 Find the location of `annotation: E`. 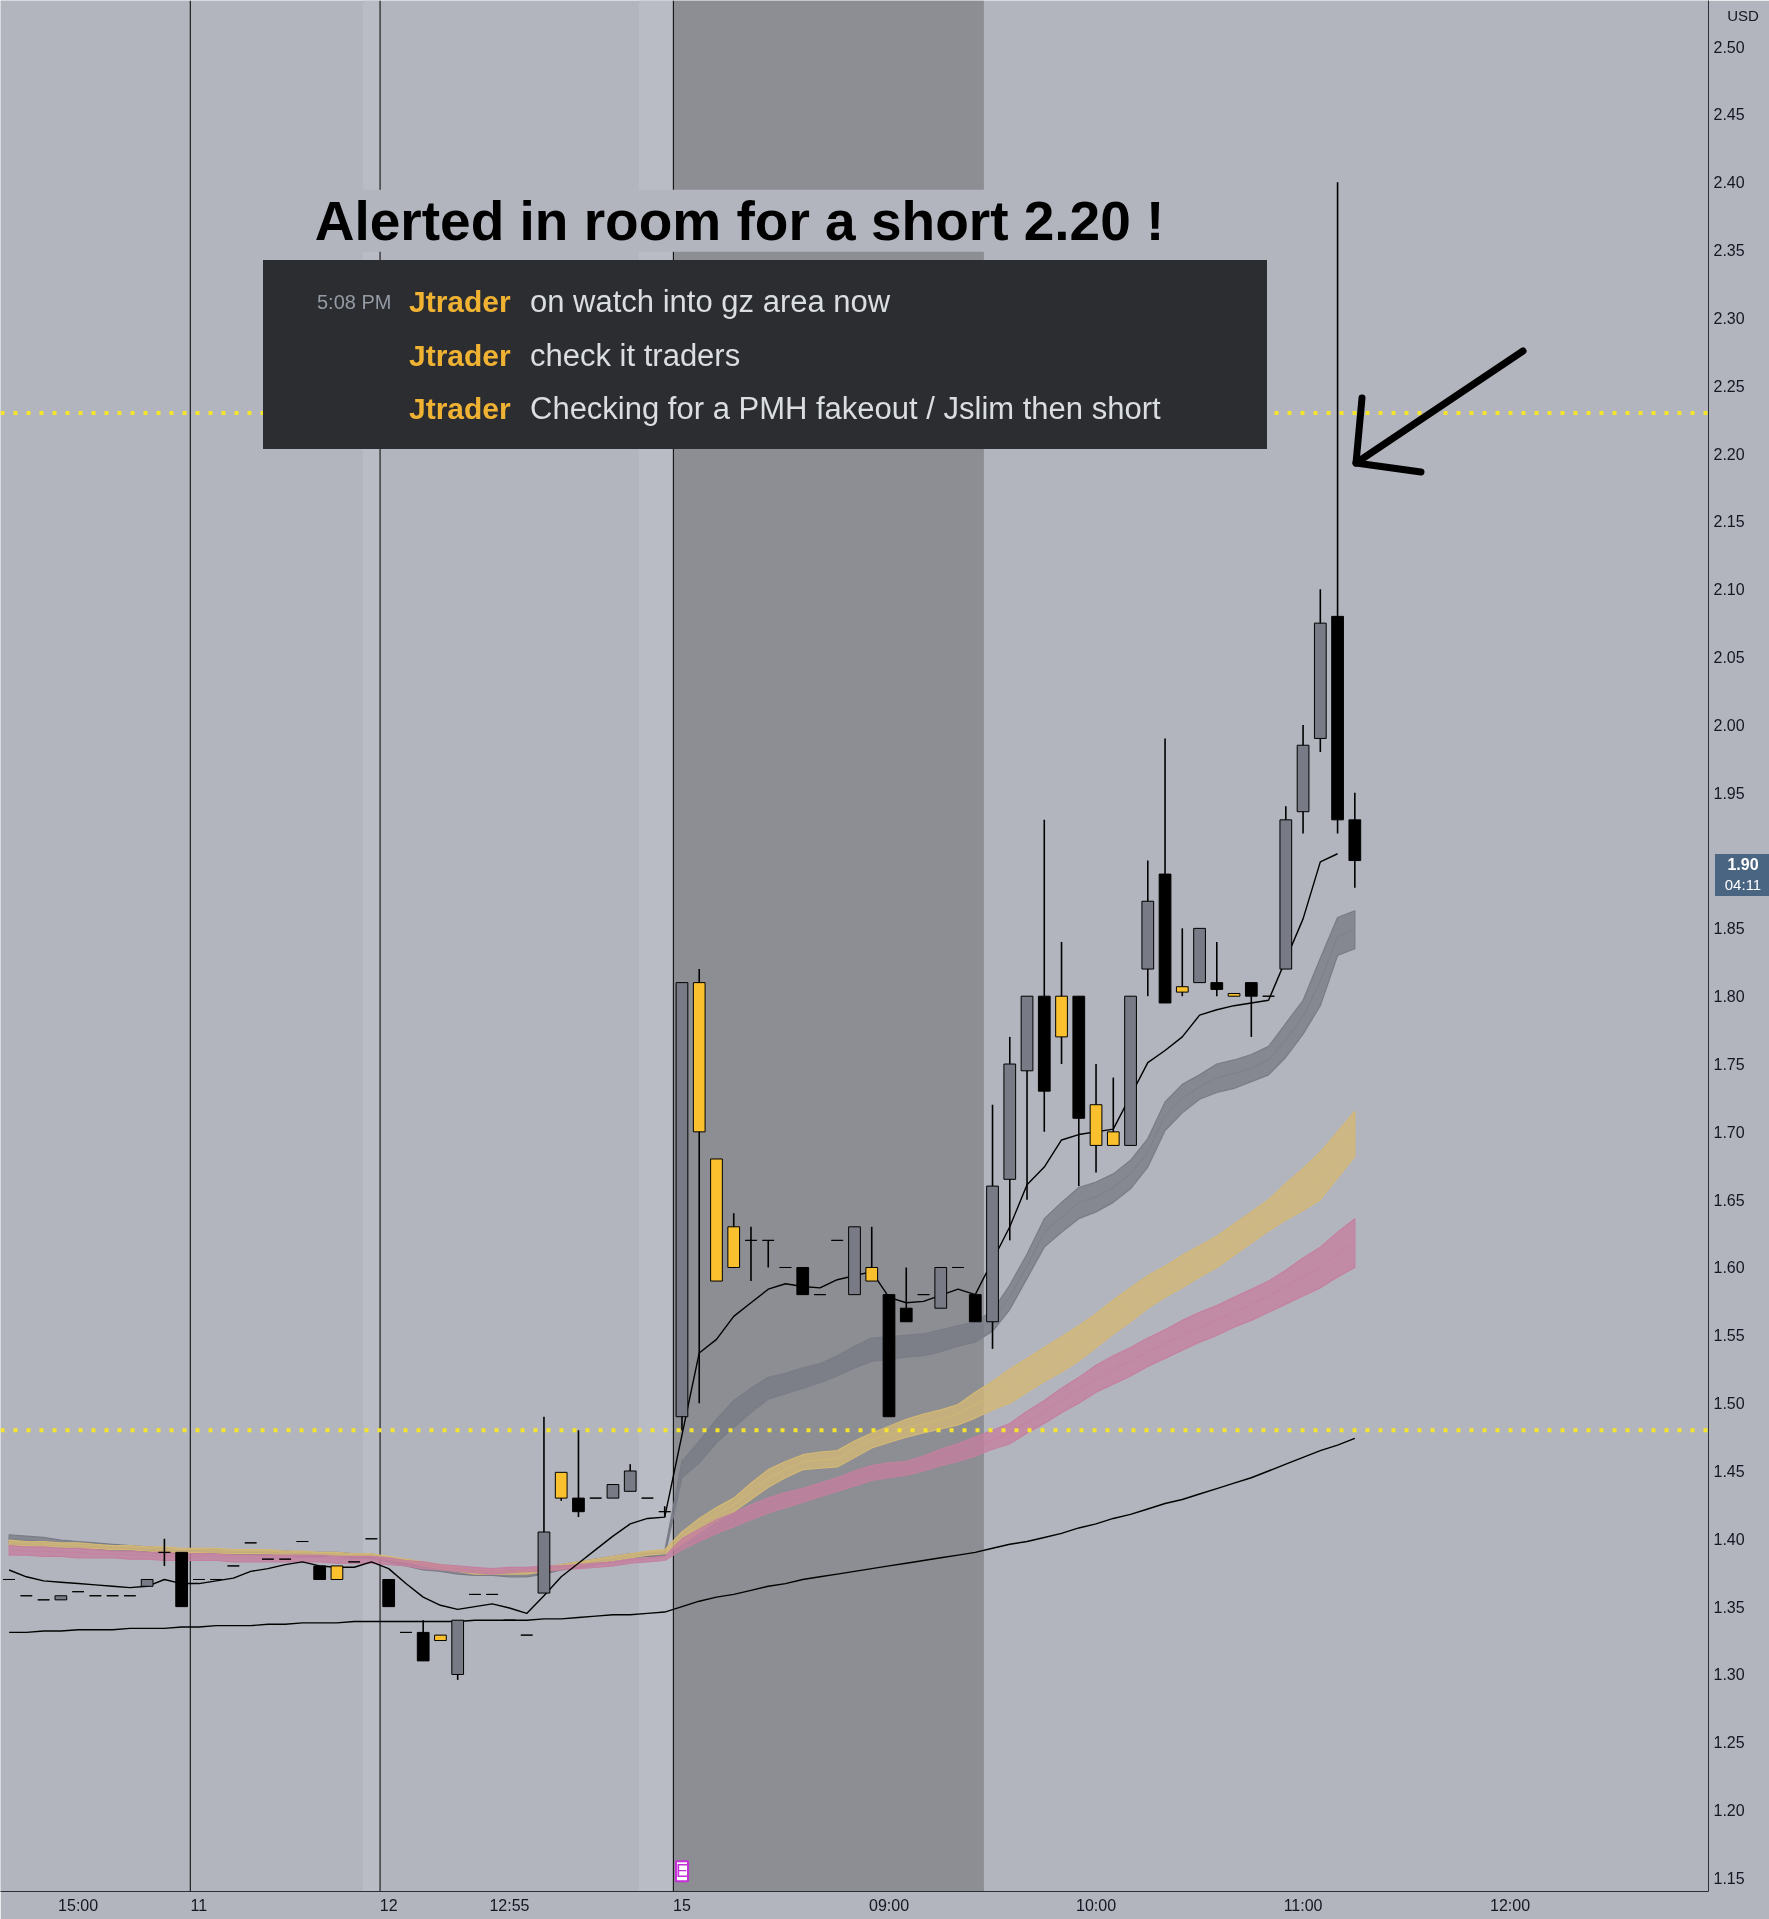

annotation: E is located at coordinates (681, 1871).